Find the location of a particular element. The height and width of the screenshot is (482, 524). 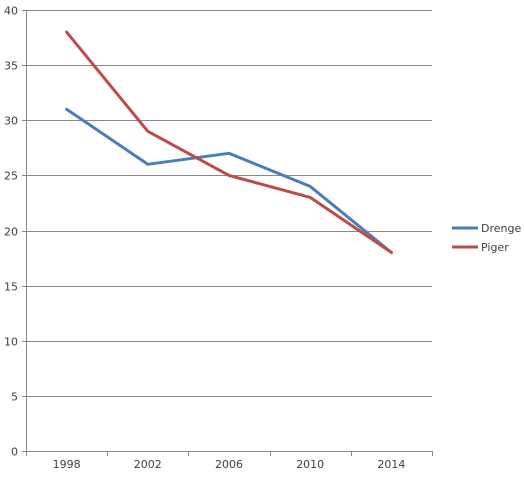

x-tick-label: 2006 is located at coordinates (229, 464).